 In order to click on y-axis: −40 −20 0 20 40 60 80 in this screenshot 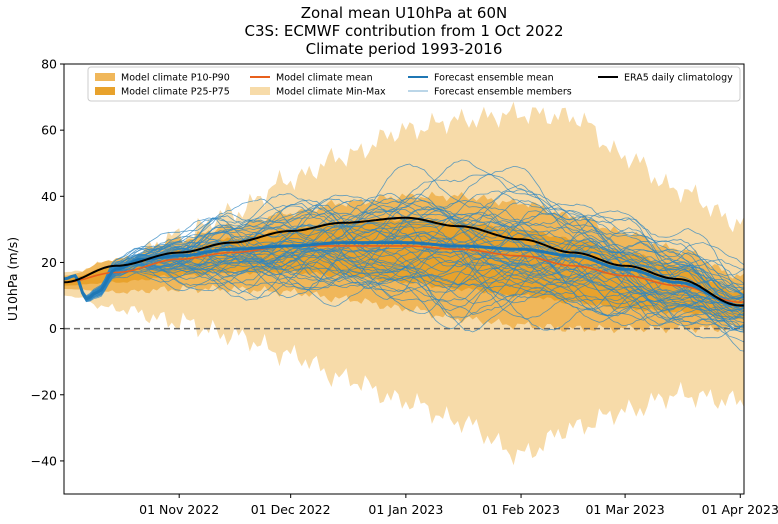, I will do `click(47, 262)`.